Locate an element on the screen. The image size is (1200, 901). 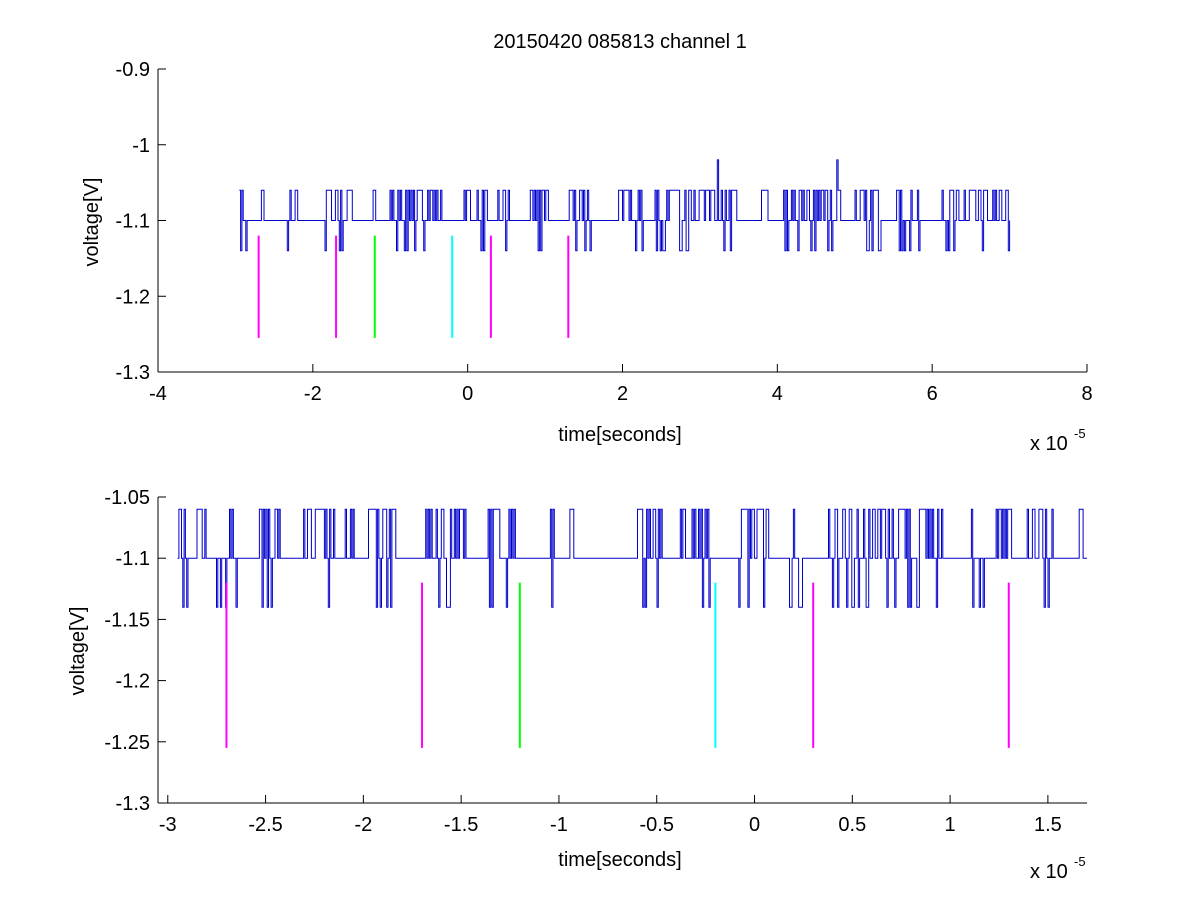
top-x-tick-label: 6 is located at coordinates (932, 394).